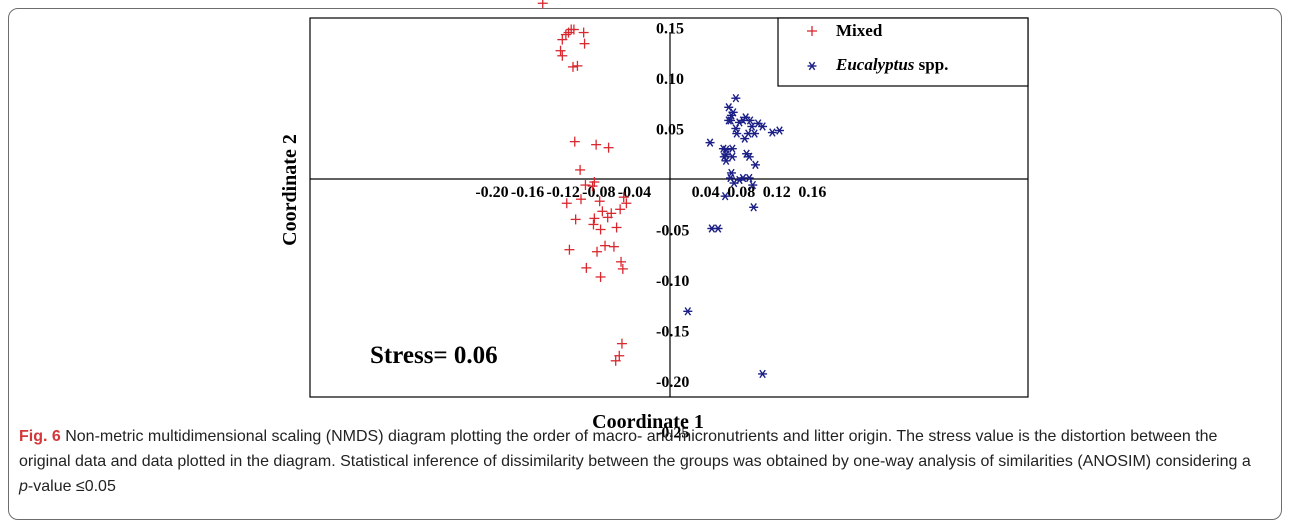  What do you see at coordinates (672, 433) in the screenshot?
I see `y-tick-label: -0.25` at bounding box center [672, 433].